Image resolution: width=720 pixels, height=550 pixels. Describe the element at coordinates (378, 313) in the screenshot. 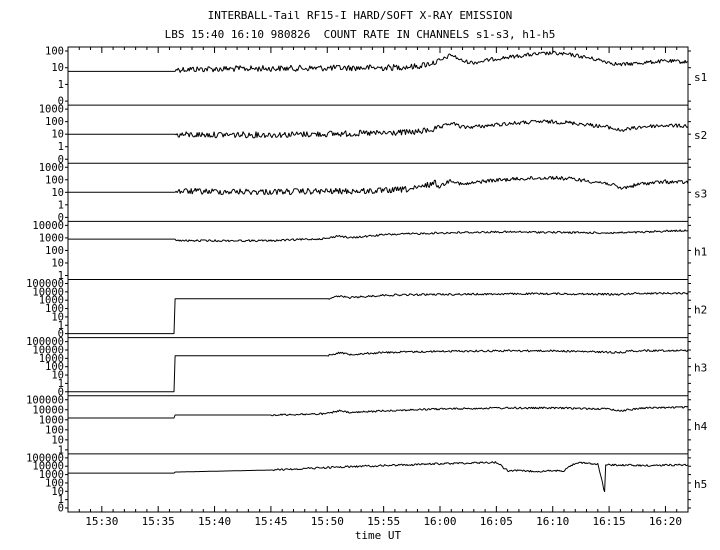

I see `series-line-h2` at that location.